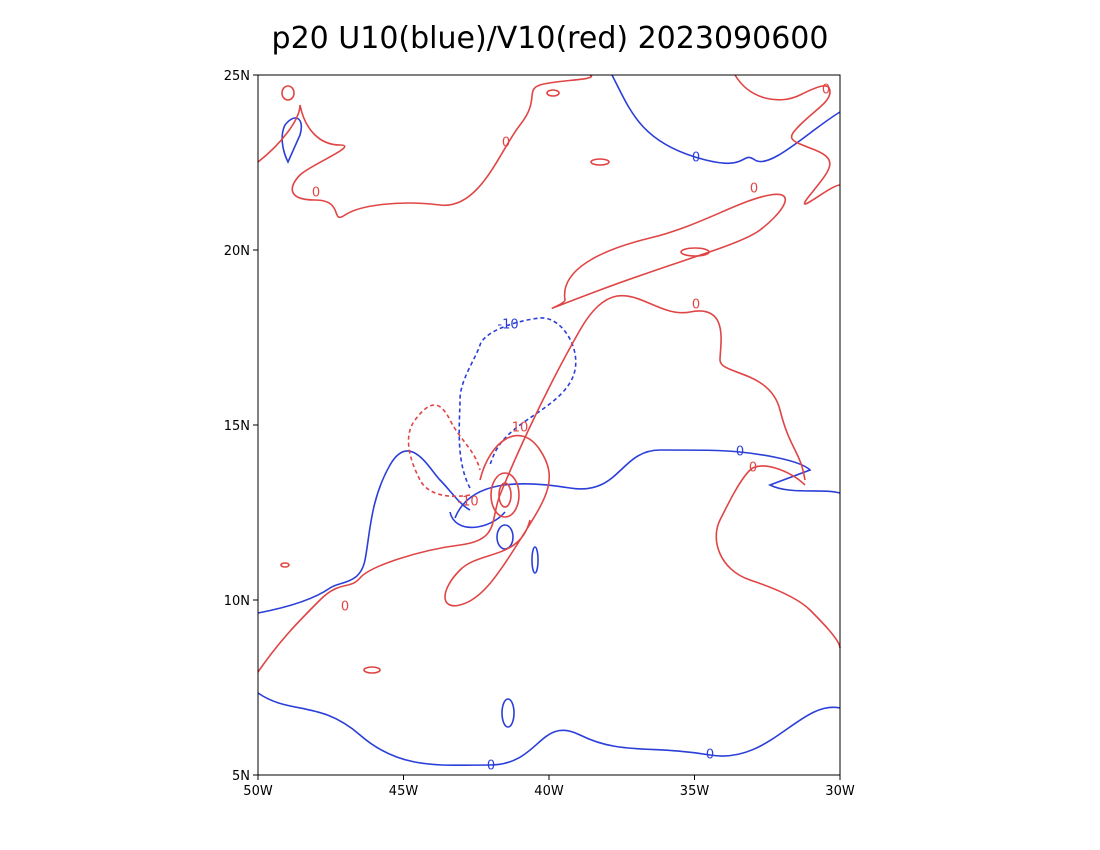  Describe the element at coordinates (237, 76) in the screenshot. I see `y-tick-label: 25N` at that location.